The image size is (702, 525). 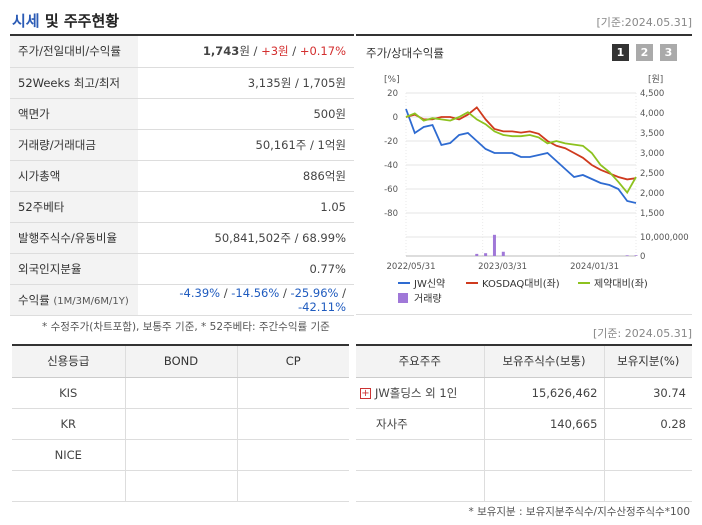 What do you see at coordinates (664, 238) in the screenshot?
I see `volume-tick-label: 10,000,000` at bounding box center [664, 238].